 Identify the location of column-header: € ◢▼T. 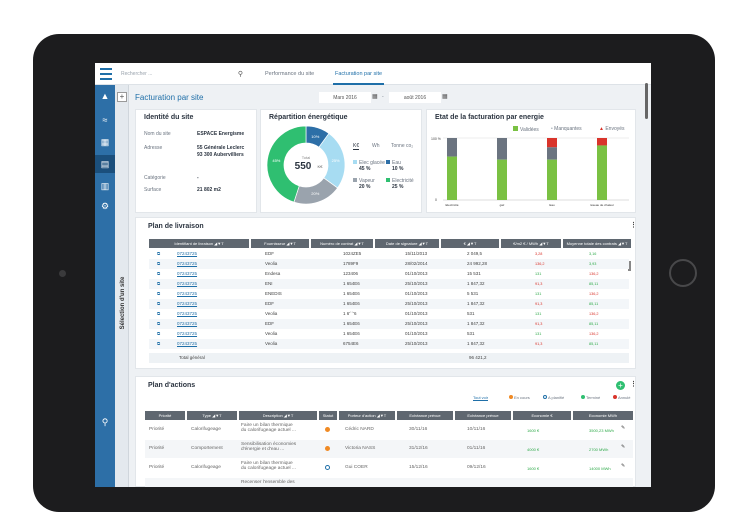
(470, 243).